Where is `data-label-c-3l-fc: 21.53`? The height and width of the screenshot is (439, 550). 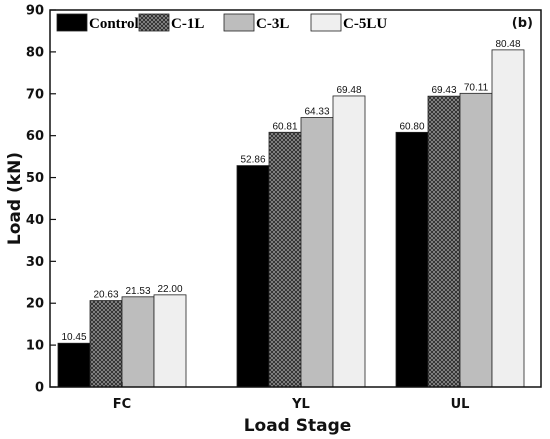
data-label-c-3l-fc: 21.53 is located at coordinates (137, 291).